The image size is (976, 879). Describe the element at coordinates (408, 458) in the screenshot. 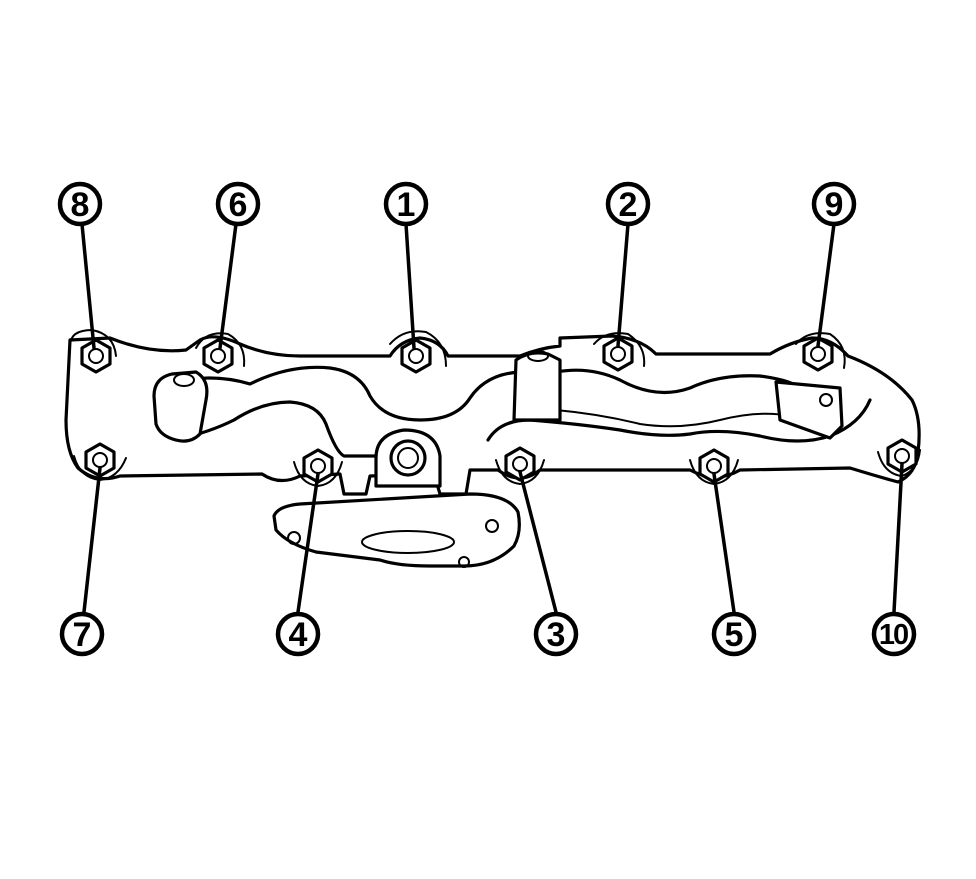

I see `sensor-boss` at that location.